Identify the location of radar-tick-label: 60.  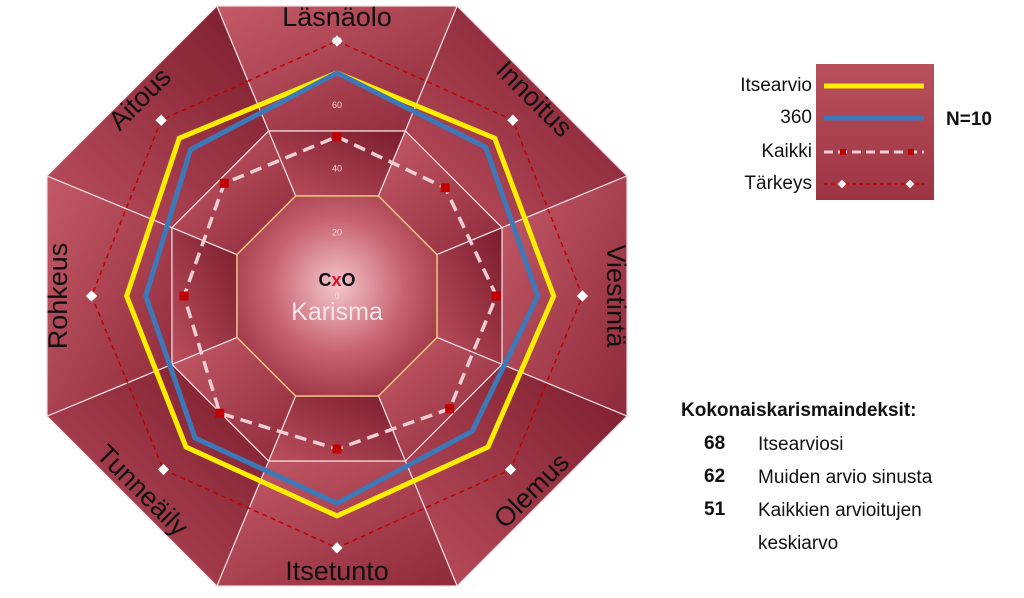
(337, 105).